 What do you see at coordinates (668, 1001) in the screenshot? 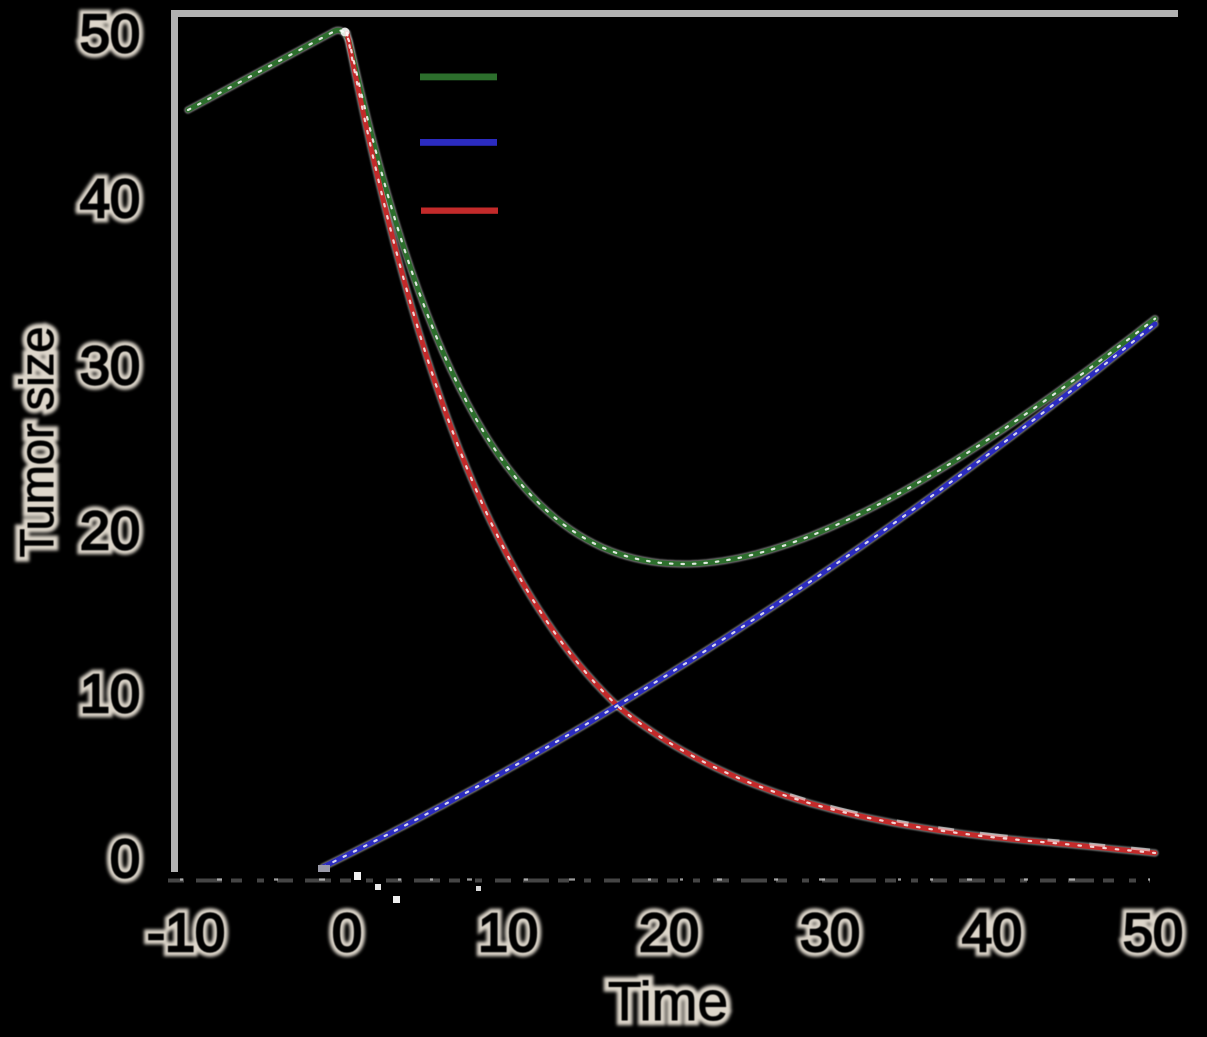
I see `svg-text: Time` at bounding box center [668, 1001].